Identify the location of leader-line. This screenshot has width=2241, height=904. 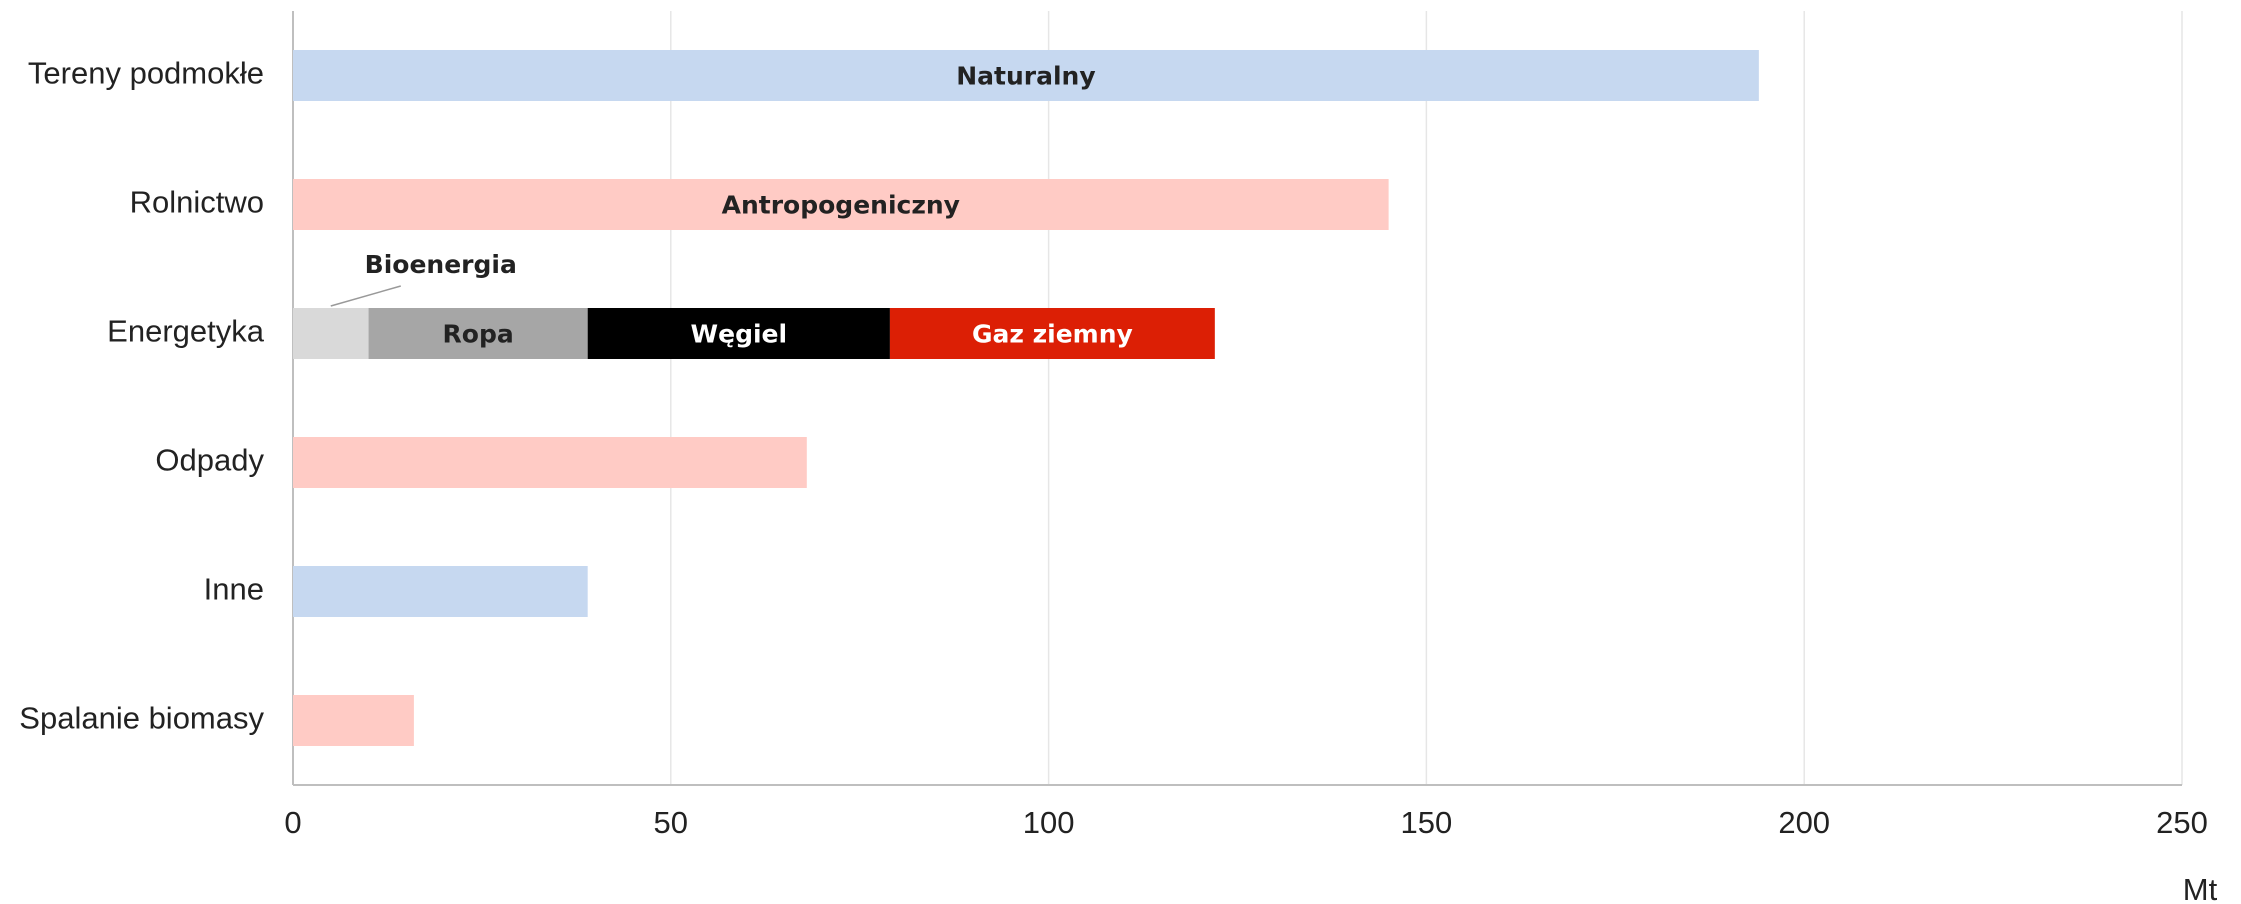
(365, 296).